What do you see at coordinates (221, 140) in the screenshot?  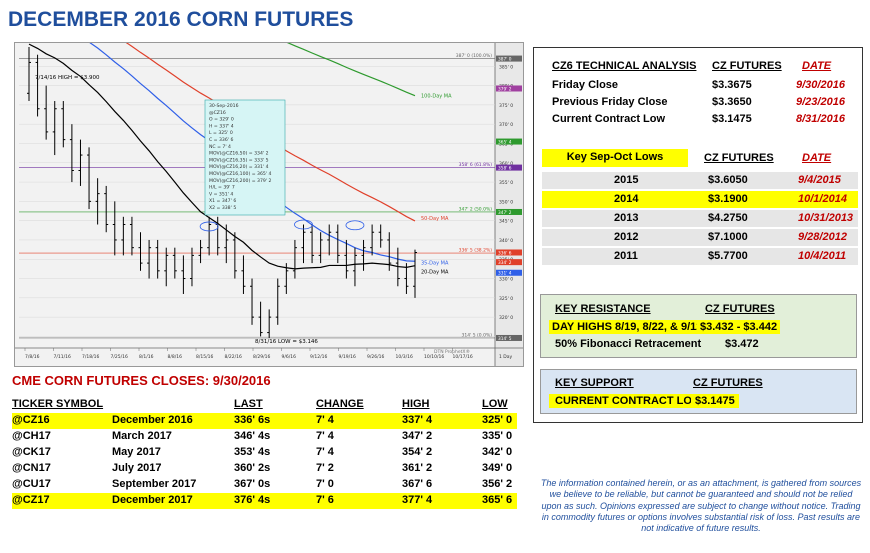 I see `info-box-line: C = 336' 6` at bounding box center [221, 140].